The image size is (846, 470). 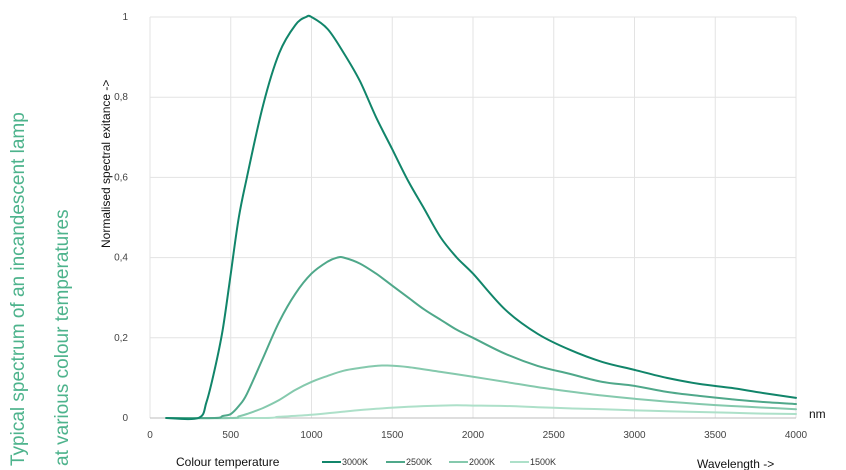 I want to click on y-tick-labels: 0 0,2 0,4 0,6 0,8 1, so click(x=121, y=218).